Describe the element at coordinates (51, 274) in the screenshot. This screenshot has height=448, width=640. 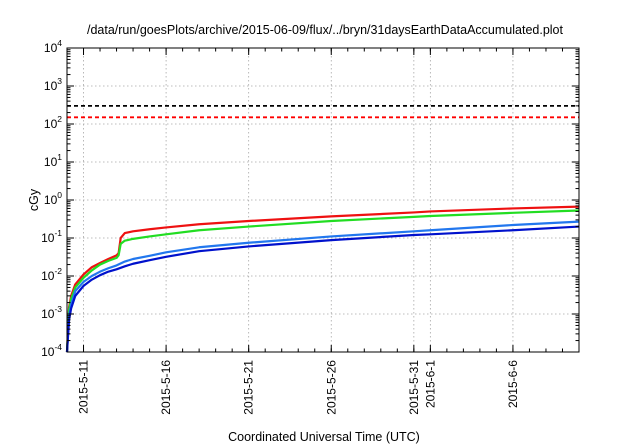
I see `y-tick-label: 10⁻²` at that location.